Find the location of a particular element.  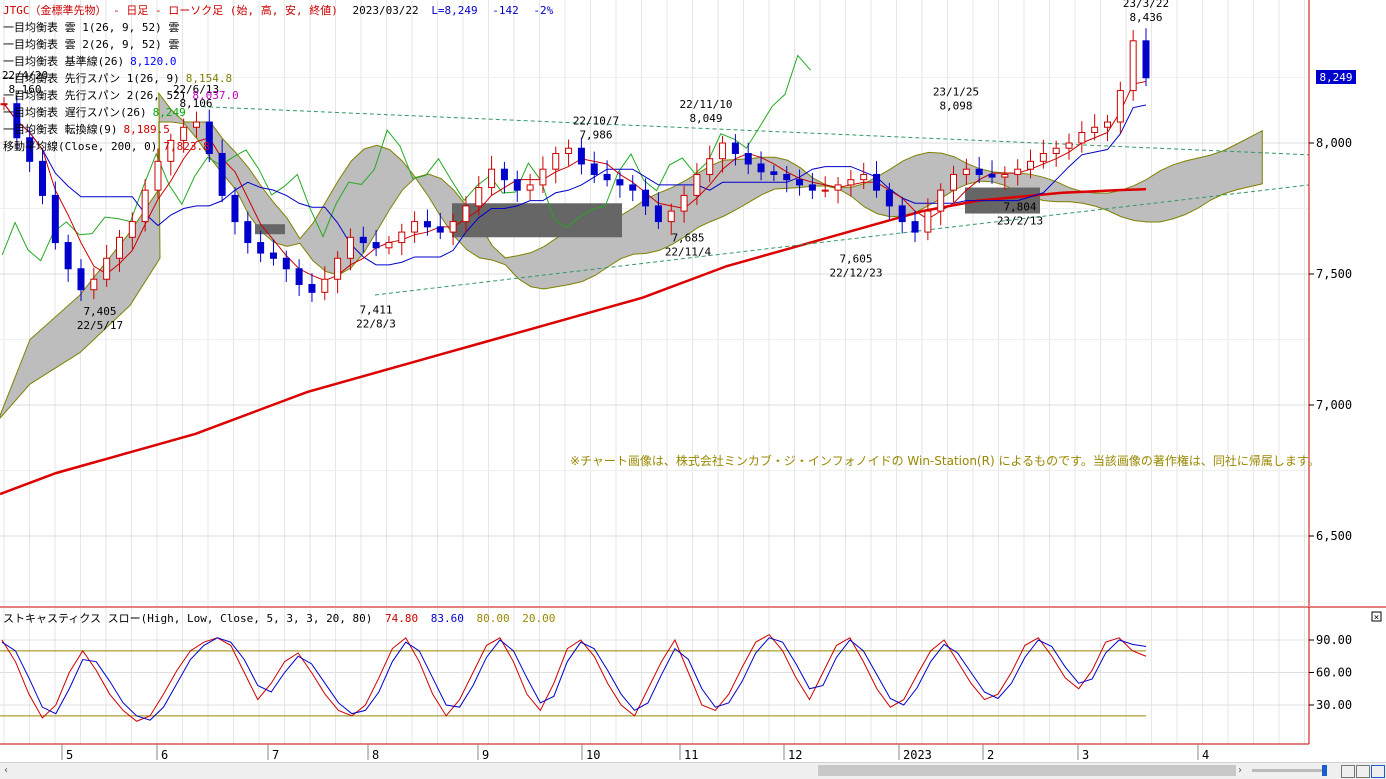

annotation-price: 8,098 is located at coordinates (955, 105).